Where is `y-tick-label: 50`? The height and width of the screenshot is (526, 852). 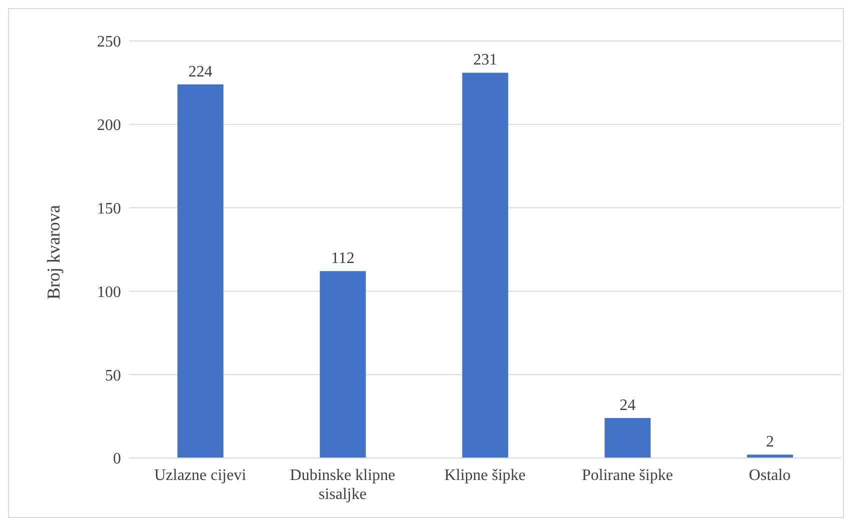 y-tick-label: 50 is located at coordinates (113, 375).